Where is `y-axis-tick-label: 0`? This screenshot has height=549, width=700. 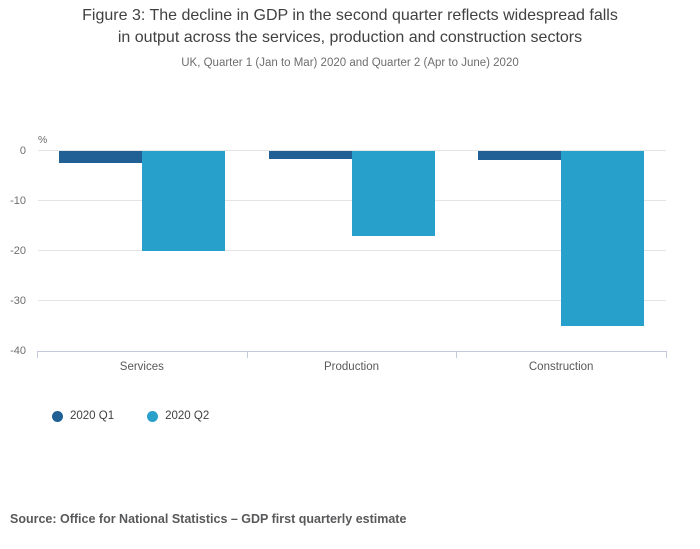 y-axis-tick-label: 0 is located at coordinates (22, 150).